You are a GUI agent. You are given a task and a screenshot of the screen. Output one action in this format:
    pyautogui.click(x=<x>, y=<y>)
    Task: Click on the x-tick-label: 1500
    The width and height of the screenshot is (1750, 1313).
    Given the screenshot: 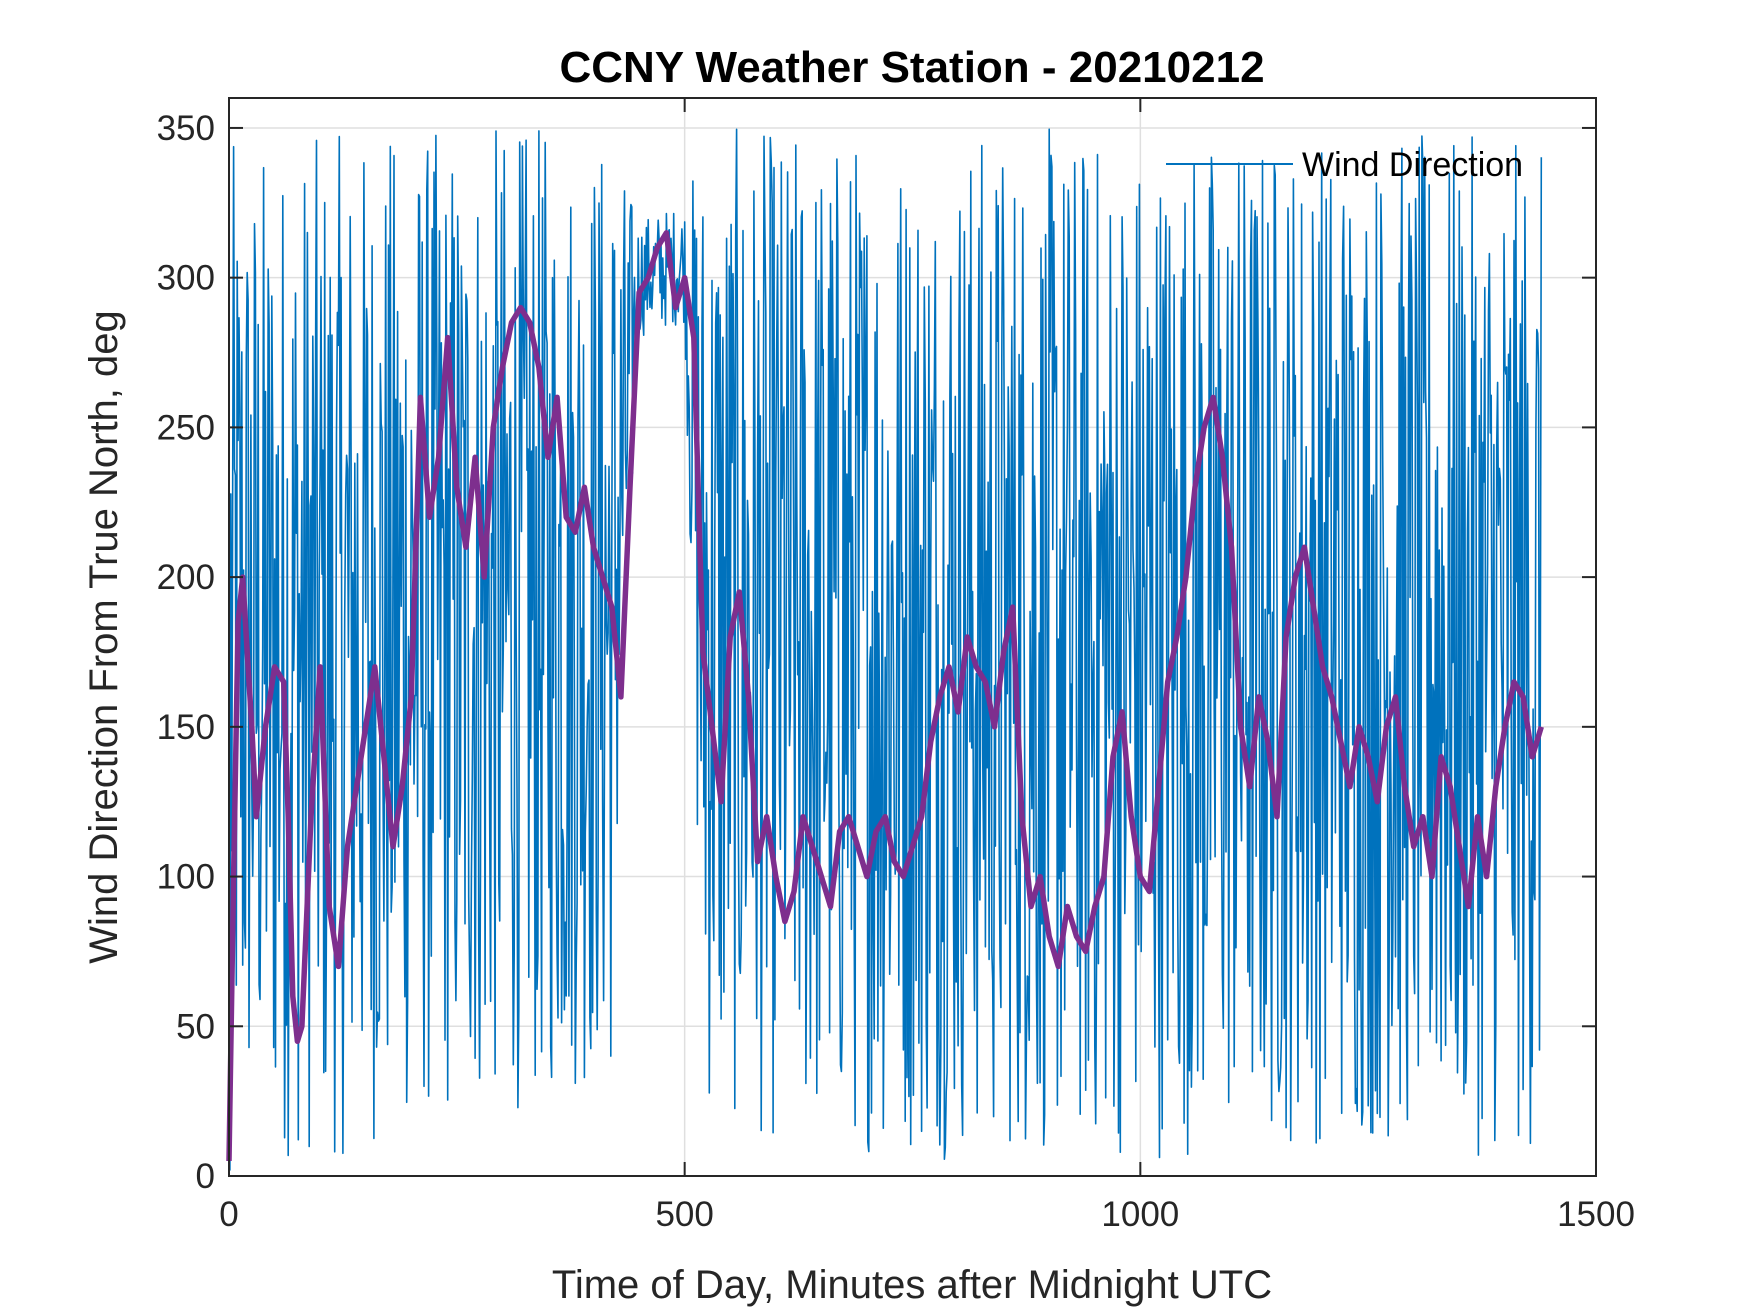 What is the action you would take?
    pyautogui.click(x=1596, y=1214)
    